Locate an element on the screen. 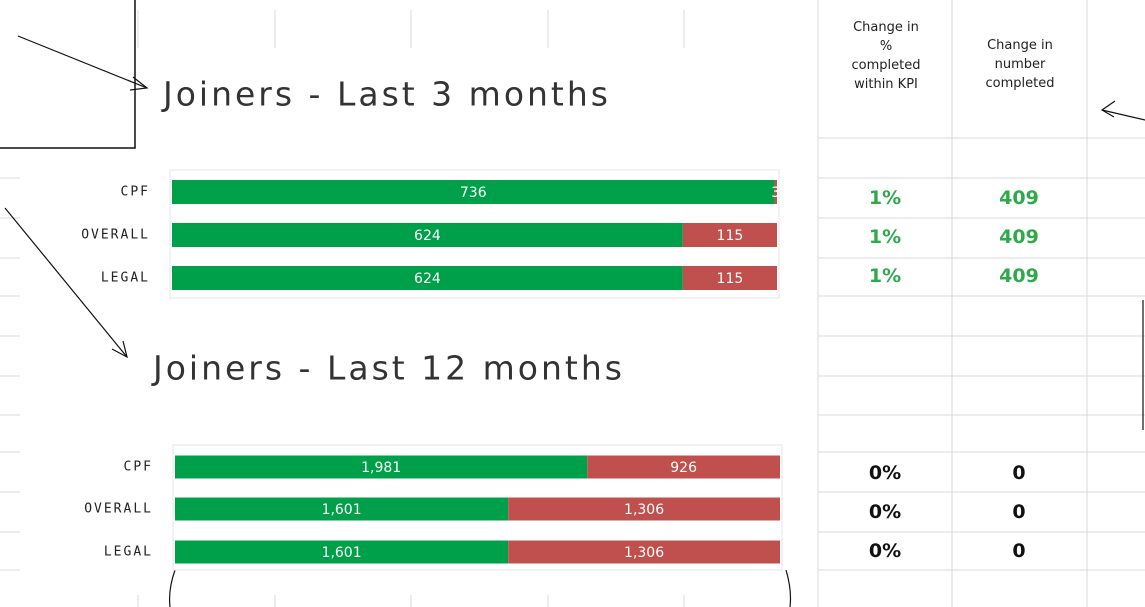 The height and width of the screenshot is (607, 1145). column-header: Change in % completed within KPI is located at coordinates (886, 56).